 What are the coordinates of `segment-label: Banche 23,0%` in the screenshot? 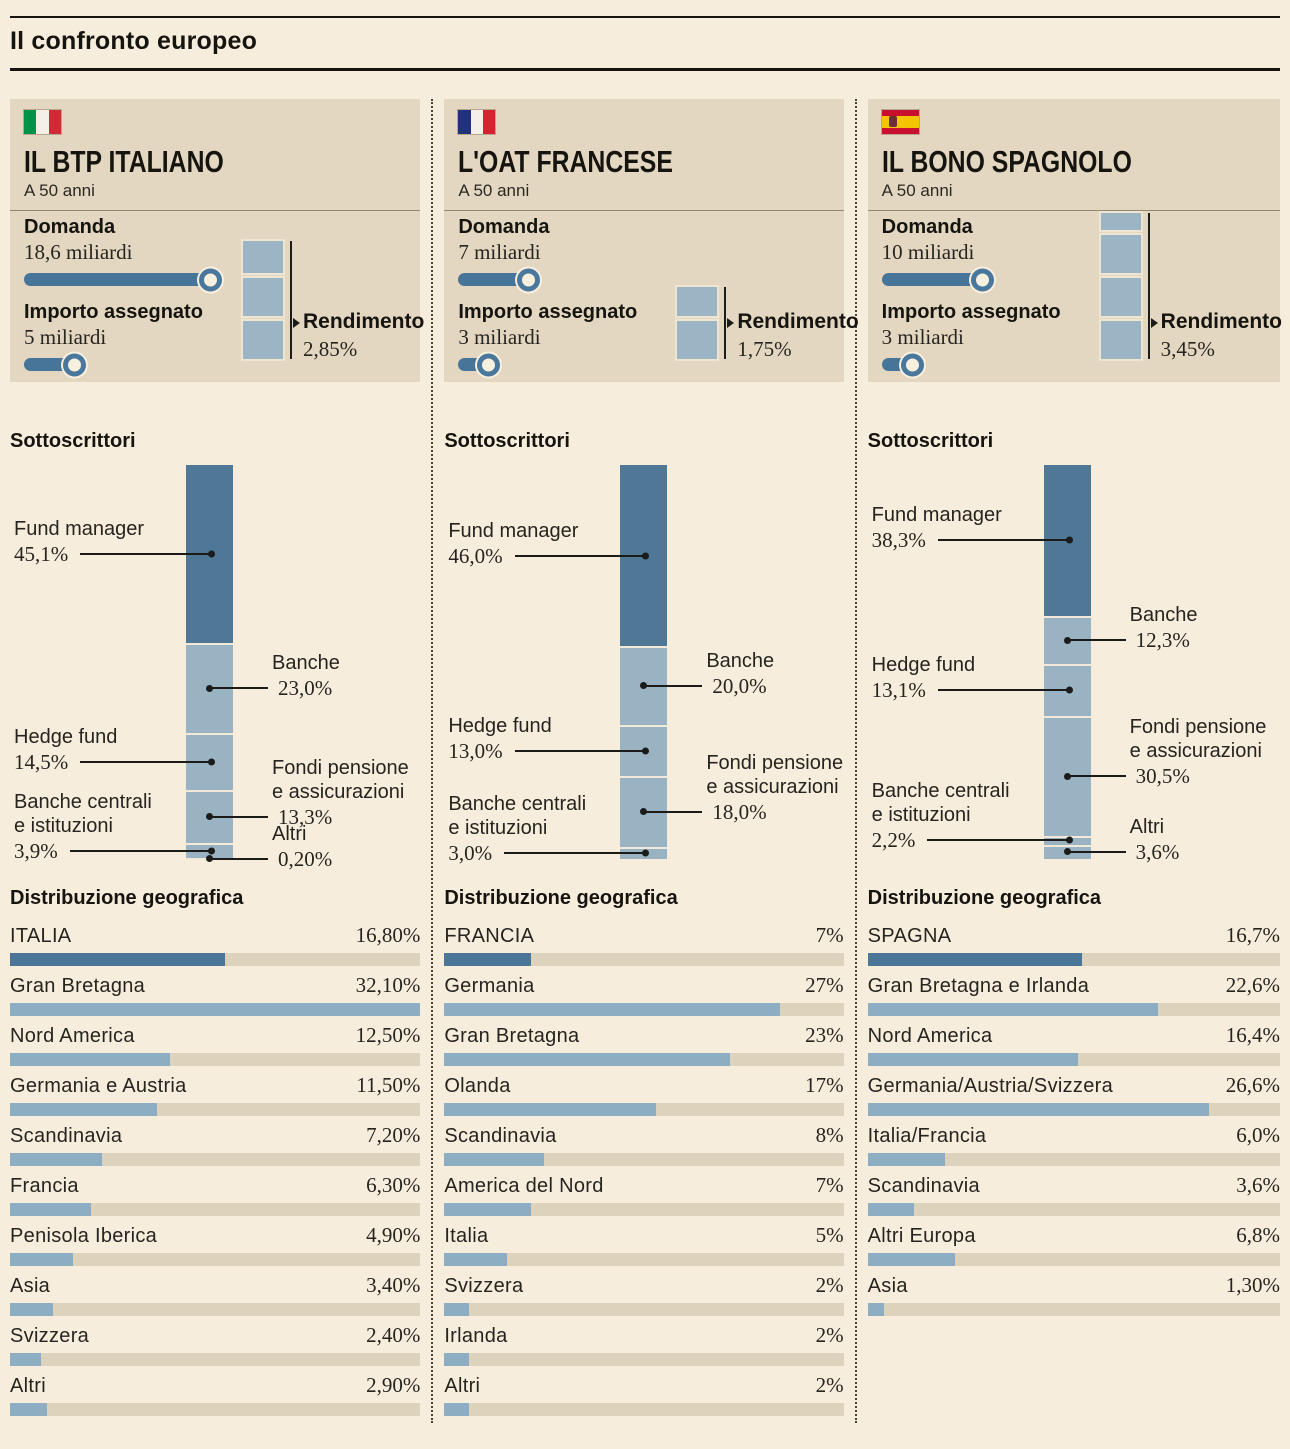 It's located at (308, 676).